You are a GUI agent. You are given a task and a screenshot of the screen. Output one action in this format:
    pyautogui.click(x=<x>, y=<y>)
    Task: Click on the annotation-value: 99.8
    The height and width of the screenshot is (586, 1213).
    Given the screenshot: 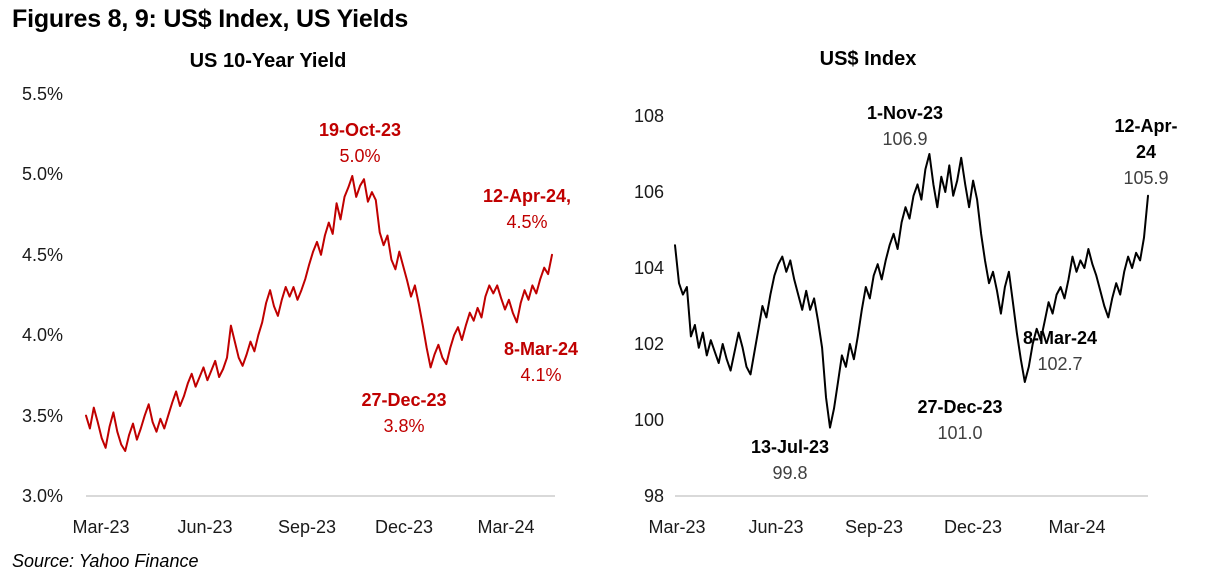 What is the action you would take?
    pyautogui.click(x=790, y=473)
    